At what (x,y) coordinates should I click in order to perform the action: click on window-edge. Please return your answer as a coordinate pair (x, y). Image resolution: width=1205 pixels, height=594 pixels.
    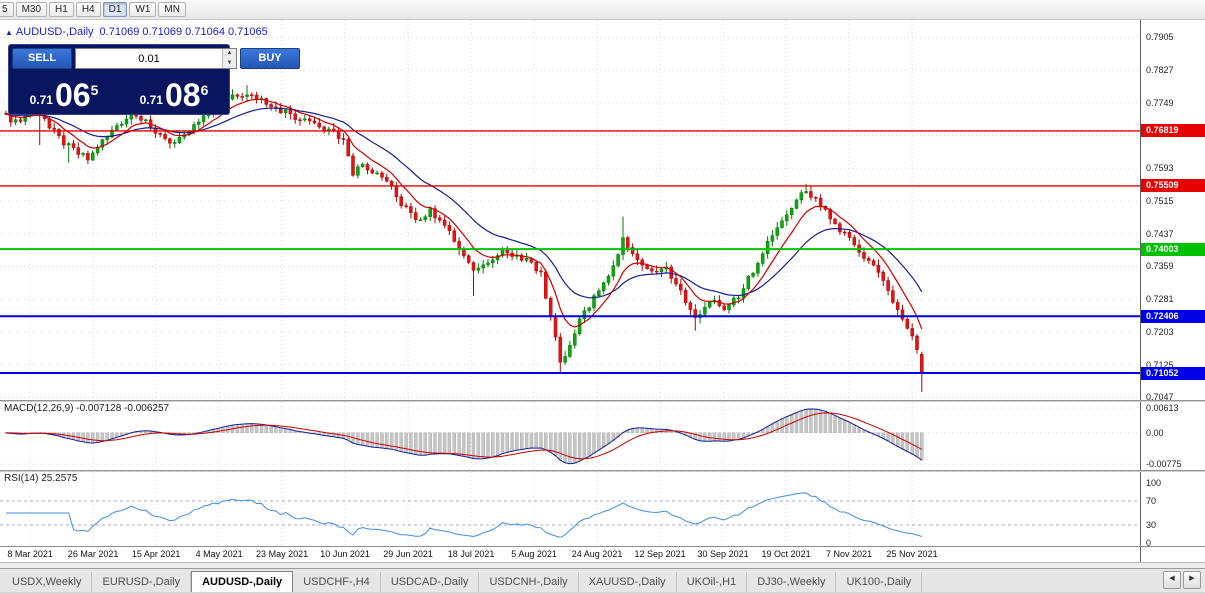
    Looking at the image, I should click on (602, 593).